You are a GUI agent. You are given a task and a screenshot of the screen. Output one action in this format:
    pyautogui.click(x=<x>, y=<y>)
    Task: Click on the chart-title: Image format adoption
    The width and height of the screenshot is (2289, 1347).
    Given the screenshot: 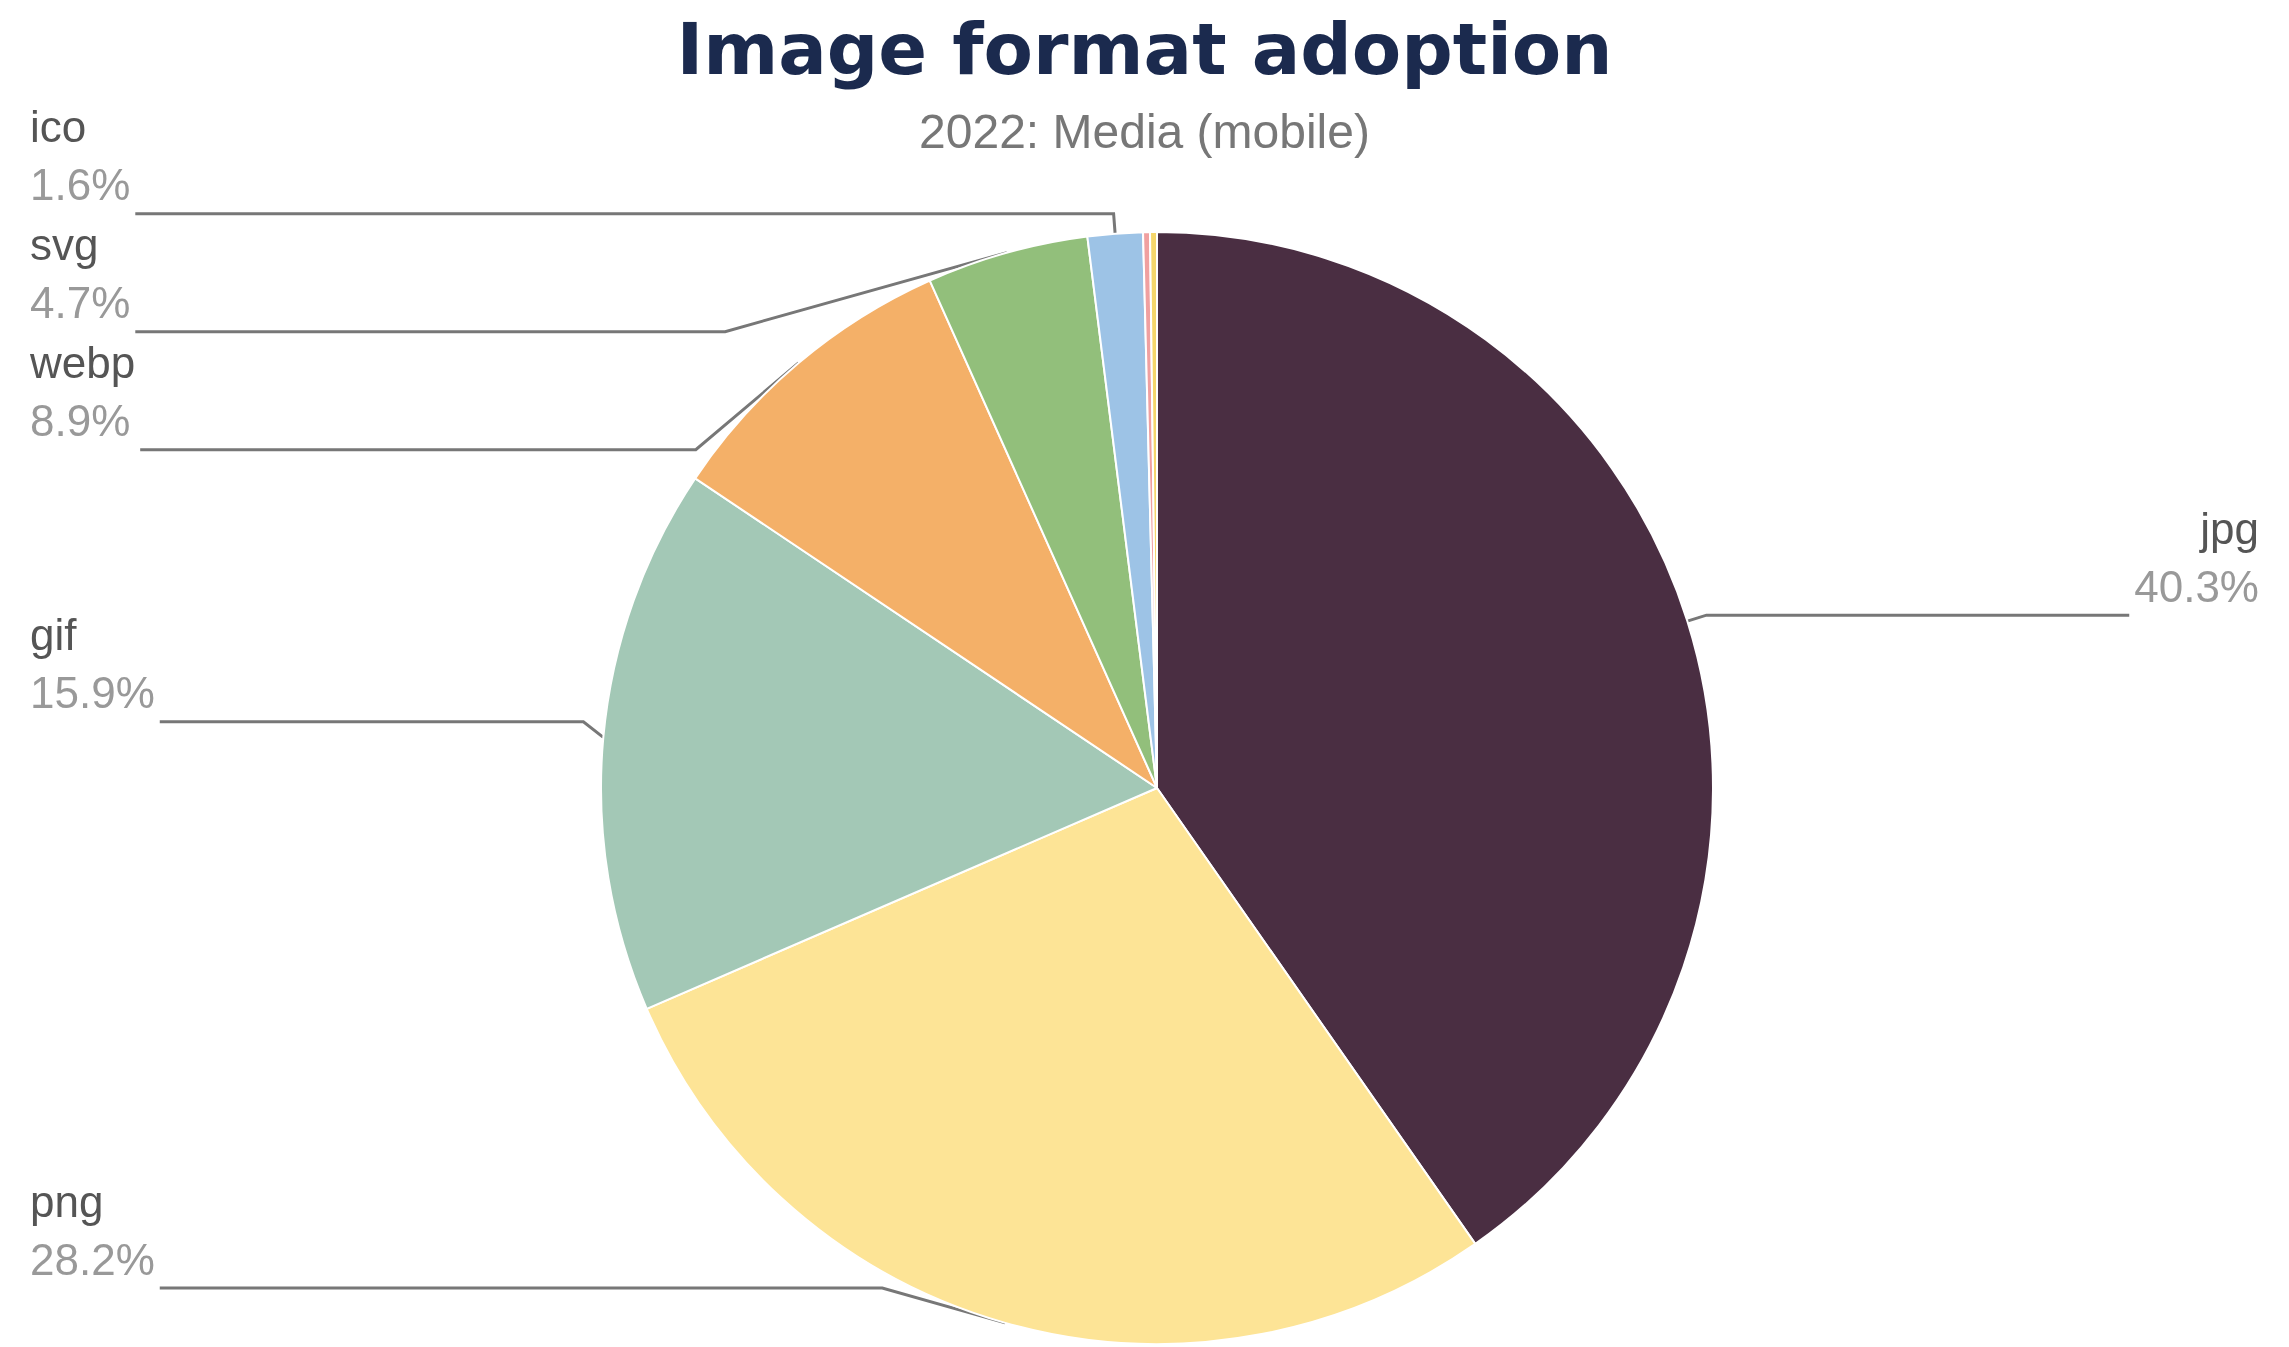 What is the action you would take?
    pyautogui.click(x=1144, y=49)
    